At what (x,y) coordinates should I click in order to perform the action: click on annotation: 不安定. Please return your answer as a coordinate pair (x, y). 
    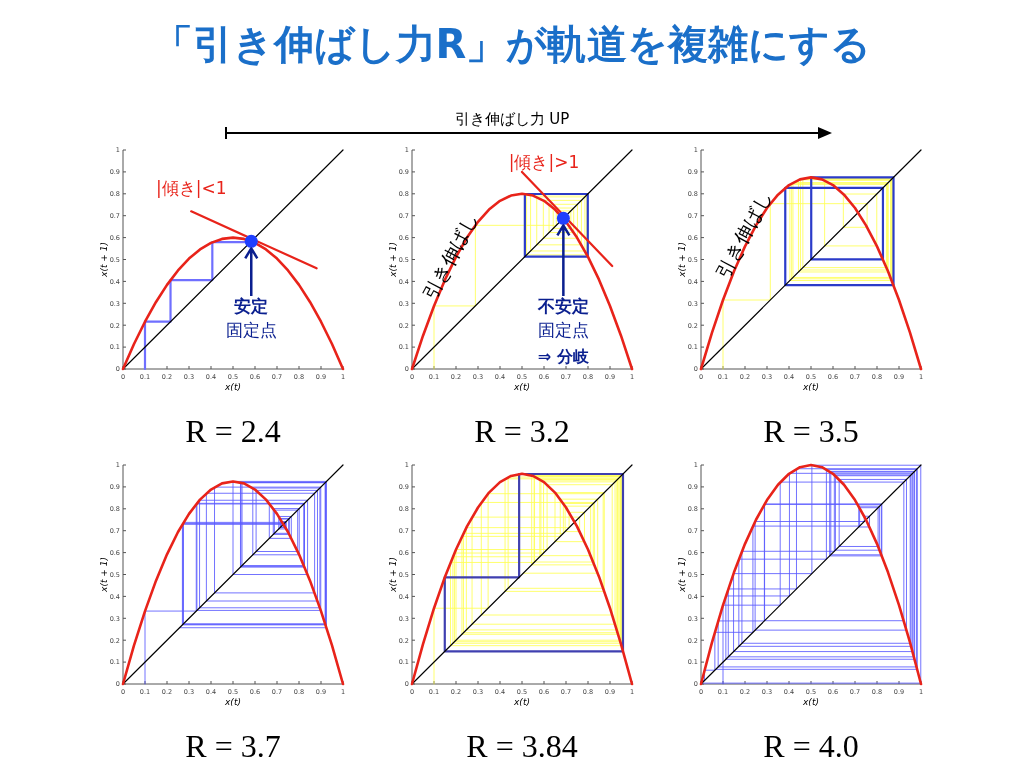
    Looking at the image, I should click on (562, 306).